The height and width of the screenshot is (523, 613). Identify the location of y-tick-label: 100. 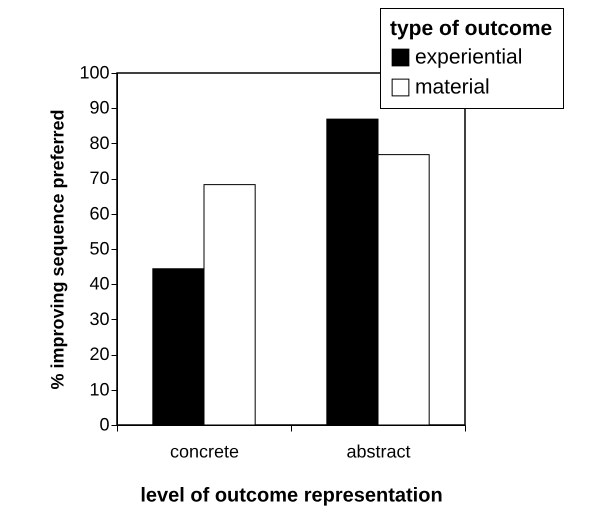
(94, 72).